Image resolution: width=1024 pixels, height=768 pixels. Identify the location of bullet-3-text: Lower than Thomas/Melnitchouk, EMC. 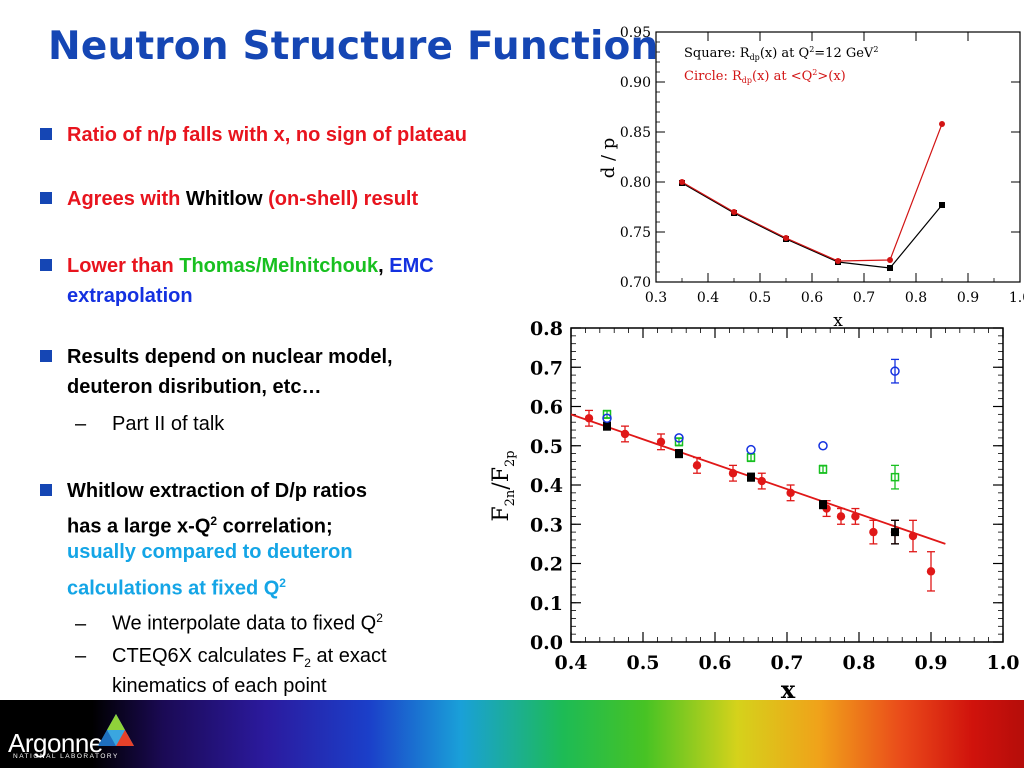
(250, 266).